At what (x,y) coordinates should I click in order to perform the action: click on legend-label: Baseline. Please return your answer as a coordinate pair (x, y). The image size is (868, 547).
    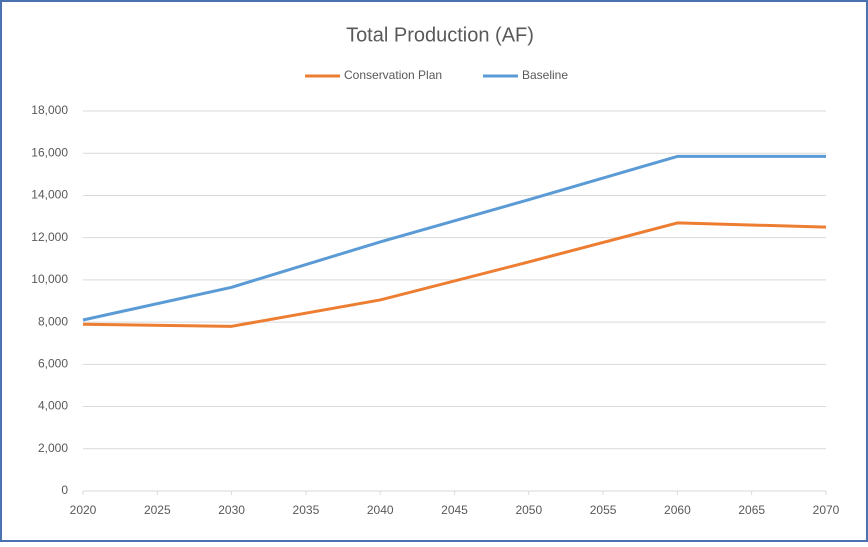
    Looking at the image, I should click on (545, 75).